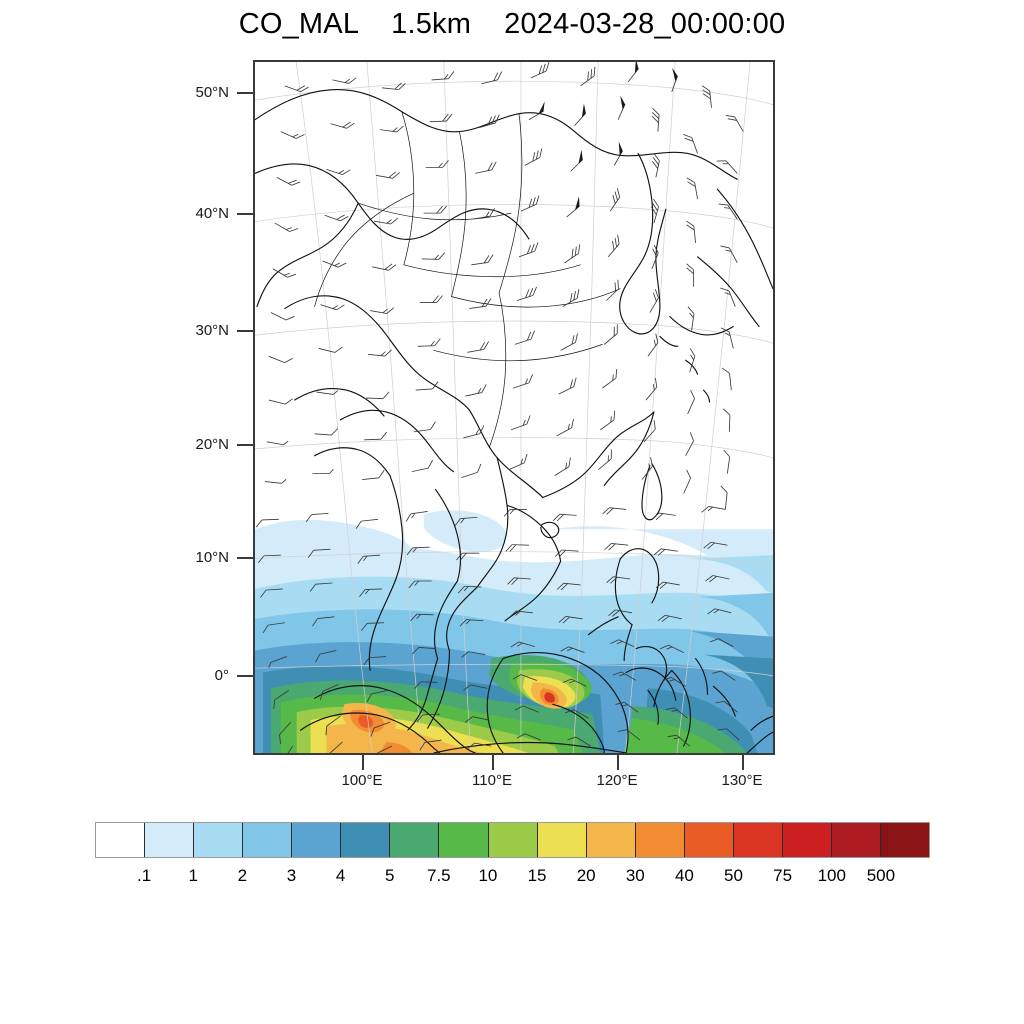  Describe the element at coordinates (291, 875) in the screenshot. I see `colorbar-tick-label: 3` at that location.